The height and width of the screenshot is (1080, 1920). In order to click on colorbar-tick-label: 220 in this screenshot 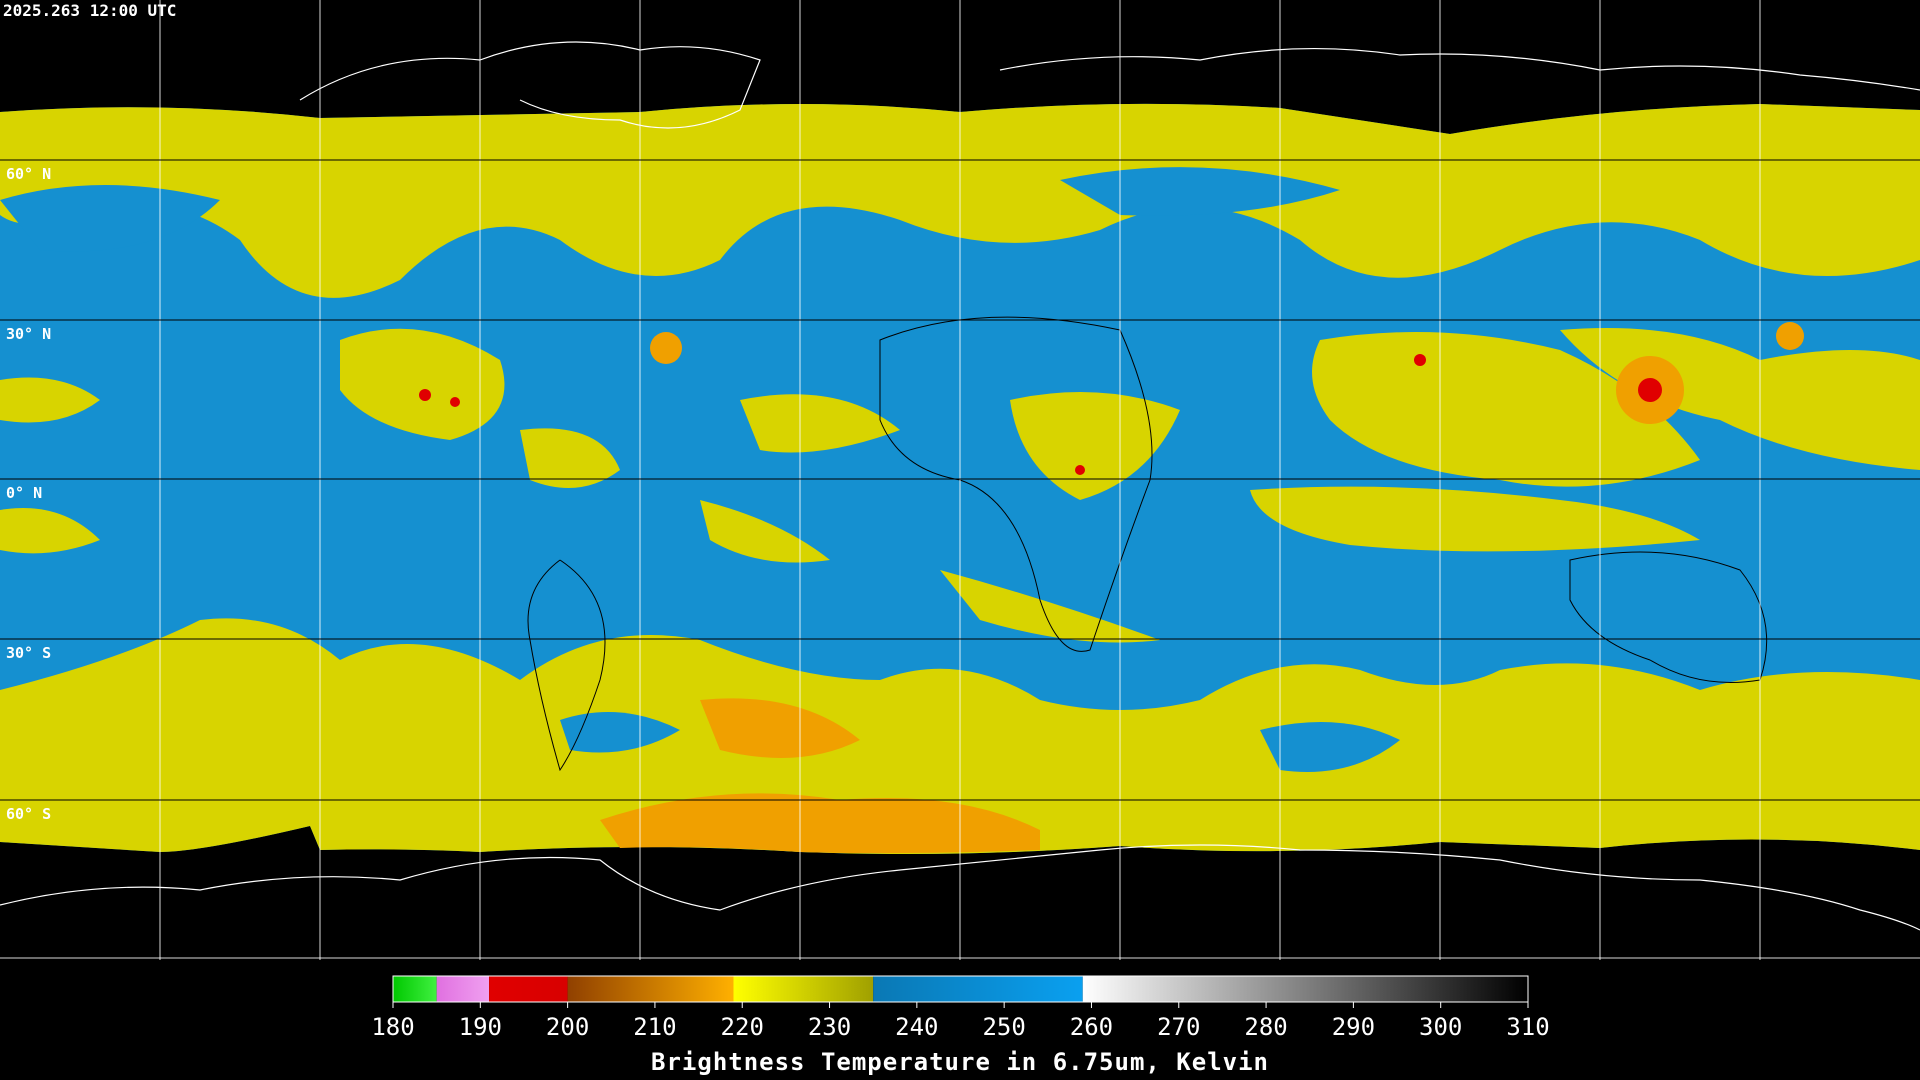, I will do `click(742, 1027)`.